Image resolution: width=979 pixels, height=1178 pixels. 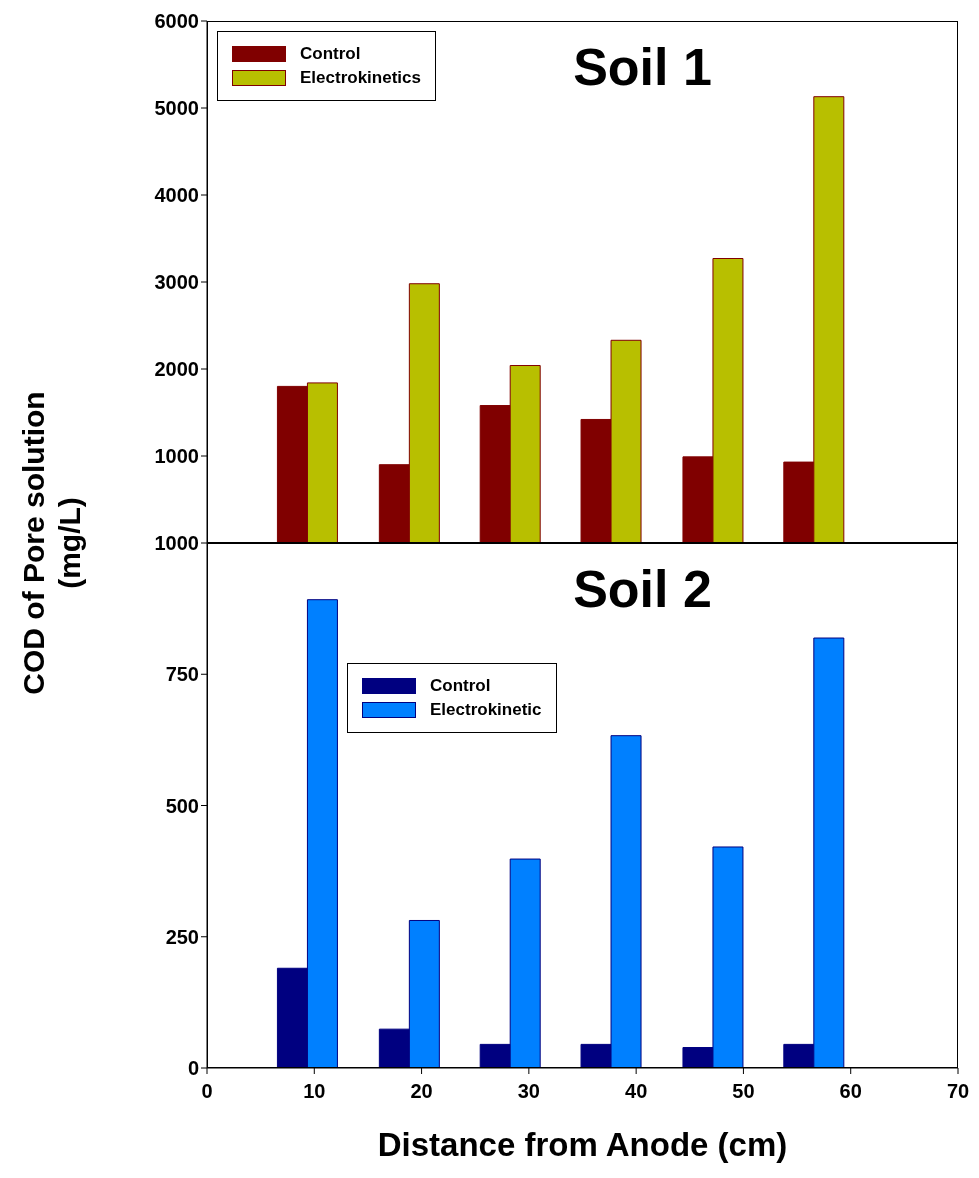 What do you see at coordinates (51, 543) in the screenshot?
I see `y-axis-title: COD of Pore solution (mg/L)` at bounding box center [51, 543].